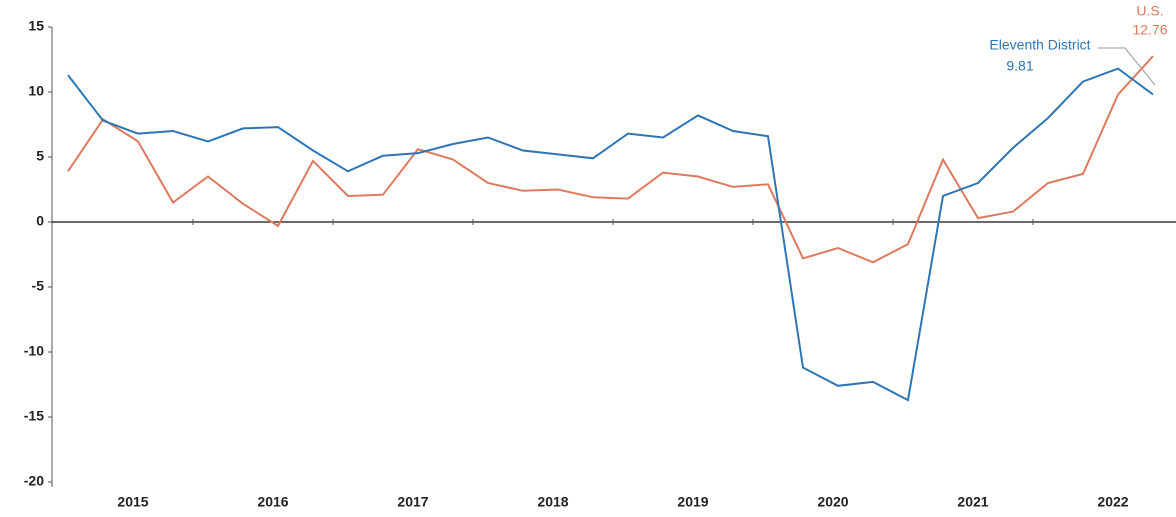  Describe the element at coordinates (38, 286) in the screenshot. I see `y-tick-label: -5` at that location.